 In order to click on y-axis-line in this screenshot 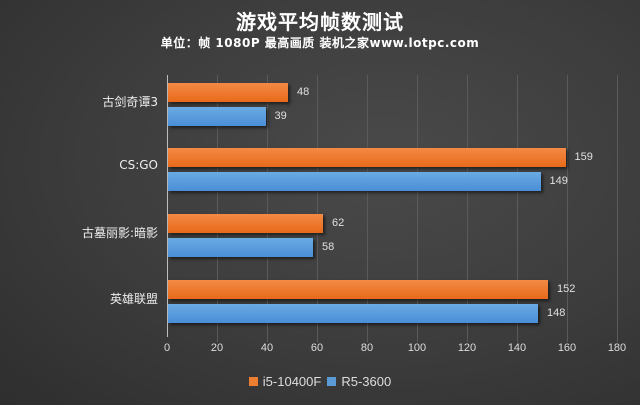, I will do `click(167, 206)`.